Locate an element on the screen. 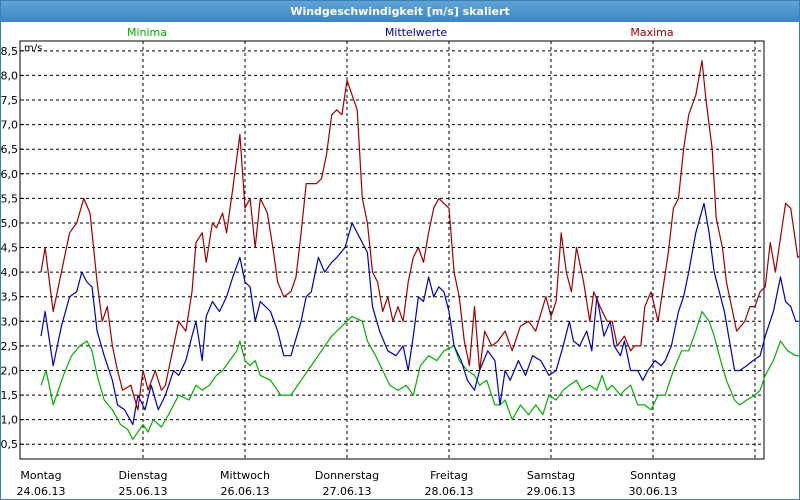  x-tick-date: 24.06.13 is located at coordinates (41, 491).